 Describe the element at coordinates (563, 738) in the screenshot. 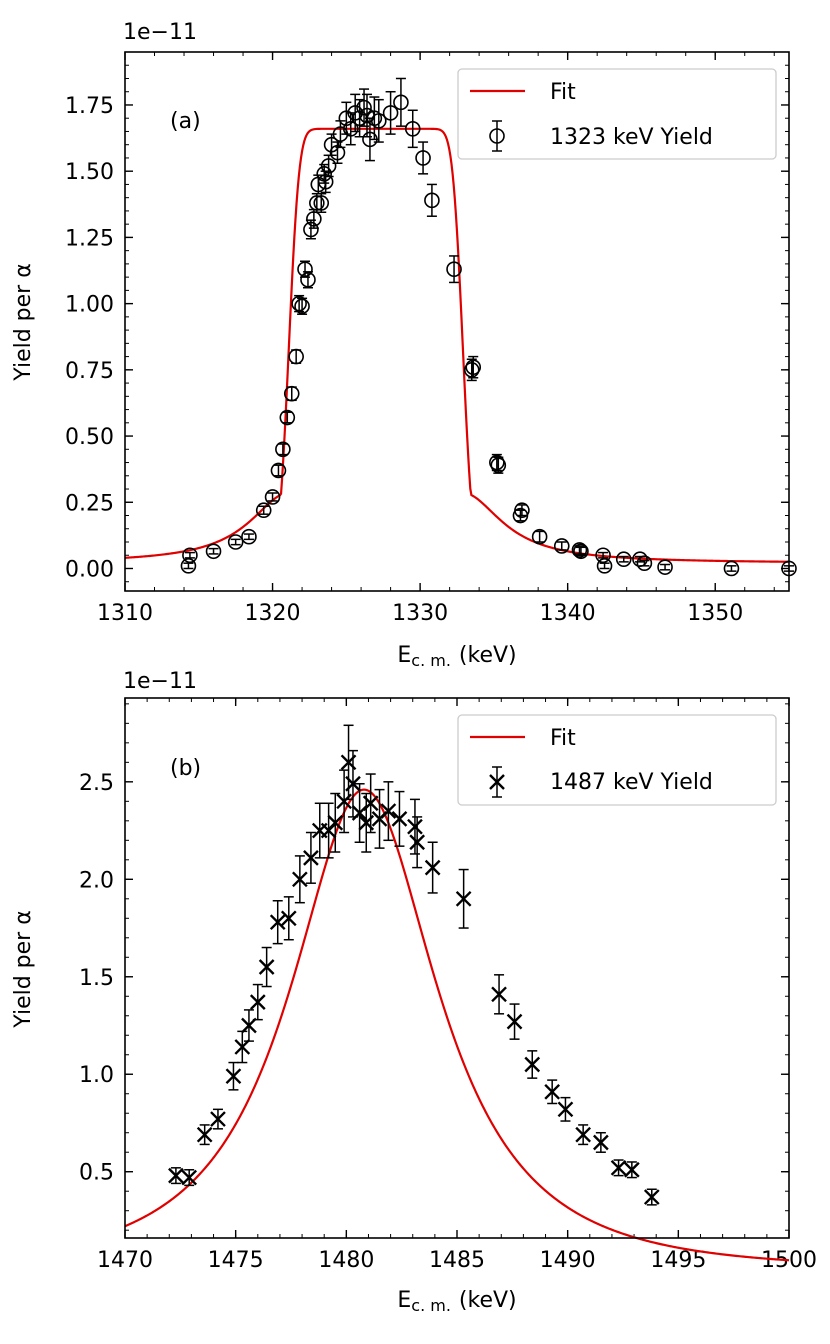

I see `legend-fit-label-b: Fit` at that location.